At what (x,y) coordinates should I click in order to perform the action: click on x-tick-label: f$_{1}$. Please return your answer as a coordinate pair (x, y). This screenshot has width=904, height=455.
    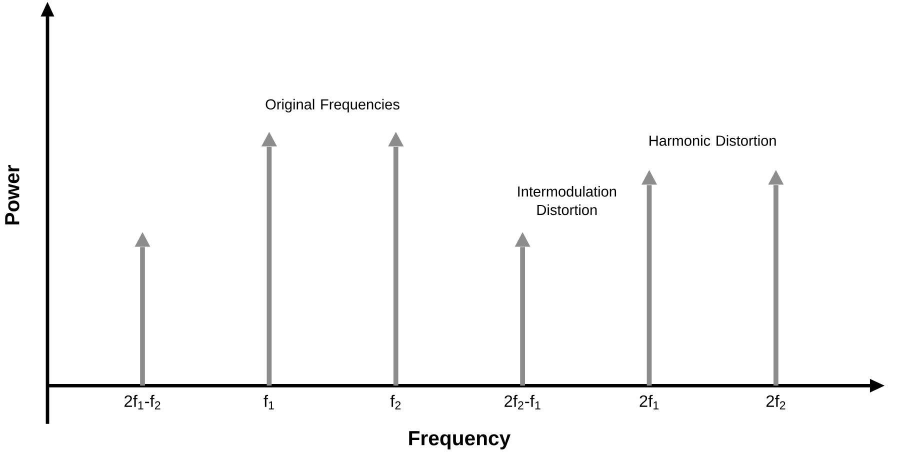
    Looking at the image, I should click on (269, 402).